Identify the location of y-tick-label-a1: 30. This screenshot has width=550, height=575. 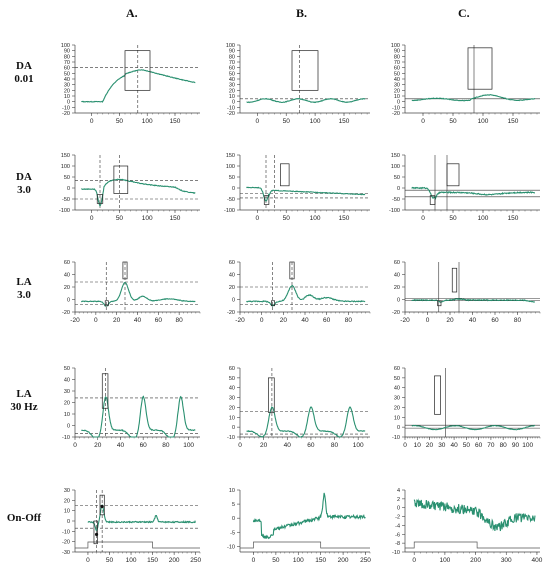
(67, 86).